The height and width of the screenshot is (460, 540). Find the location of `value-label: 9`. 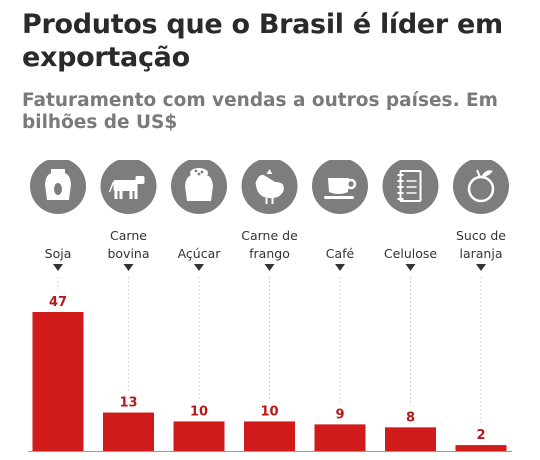

value-label: 9 is located at coordinates (339, 414).